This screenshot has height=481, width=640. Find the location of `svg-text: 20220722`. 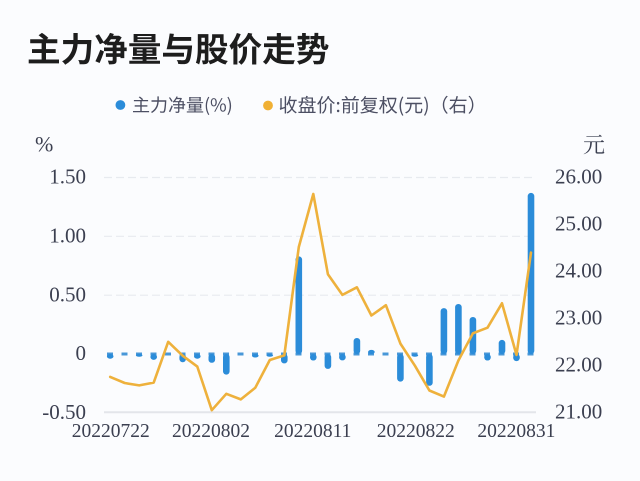

svg-text: 20220722 is located at coordinates (111, 431).